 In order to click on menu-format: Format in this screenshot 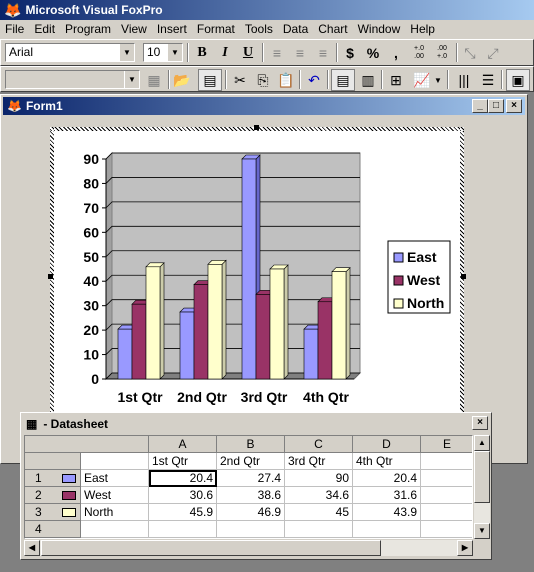, I will do `click(216, 29)`.